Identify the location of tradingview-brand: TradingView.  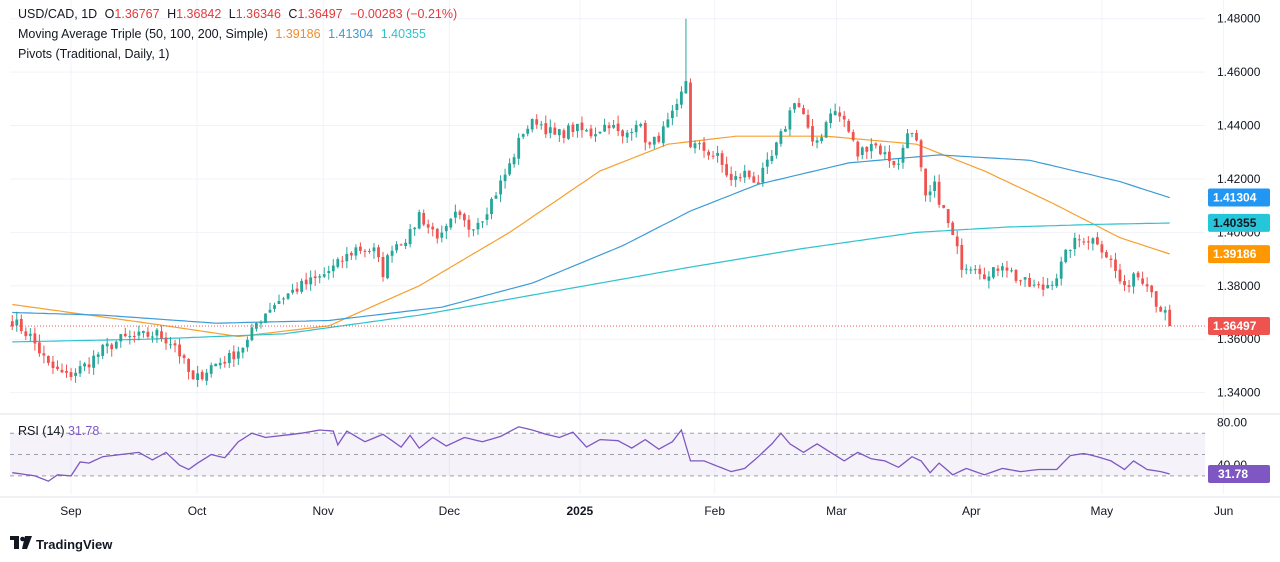
(61, 544).